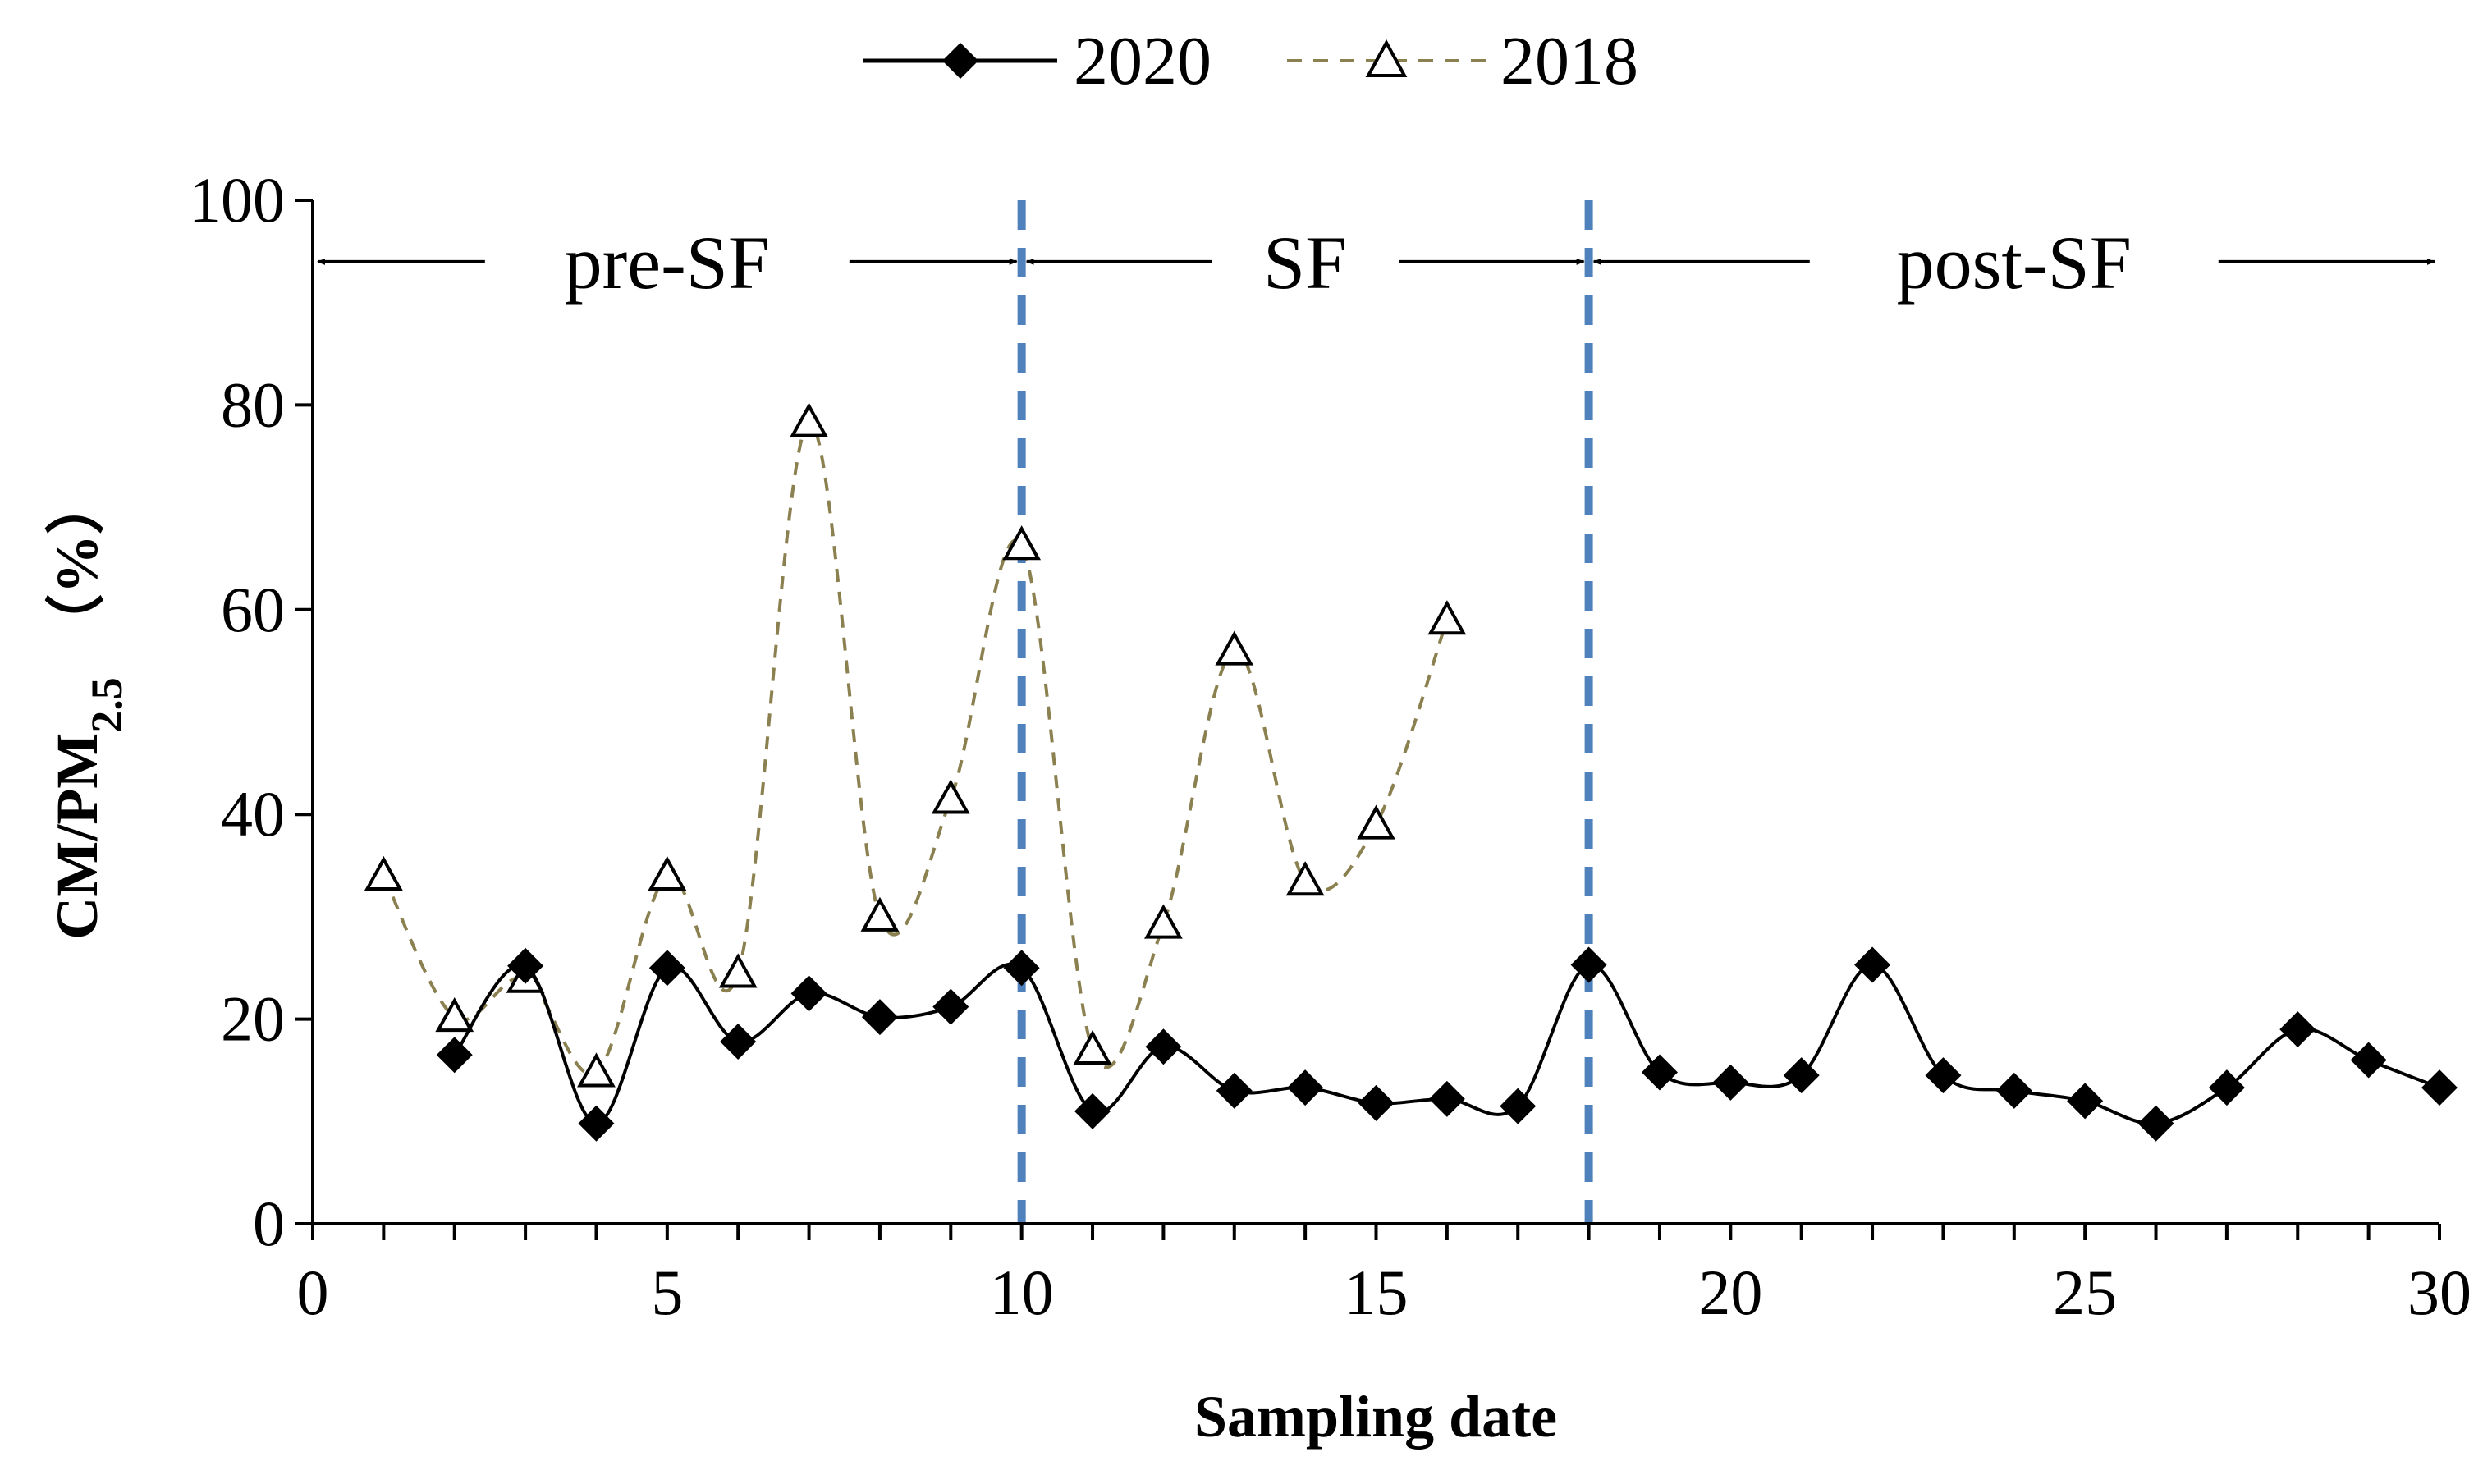 The height and width of the screenshot is (1484, 2492). What do you see at coordinates (237, 200) in the screenshot?
I see `y-tick-label: 100` at bounding box center [237, 200].